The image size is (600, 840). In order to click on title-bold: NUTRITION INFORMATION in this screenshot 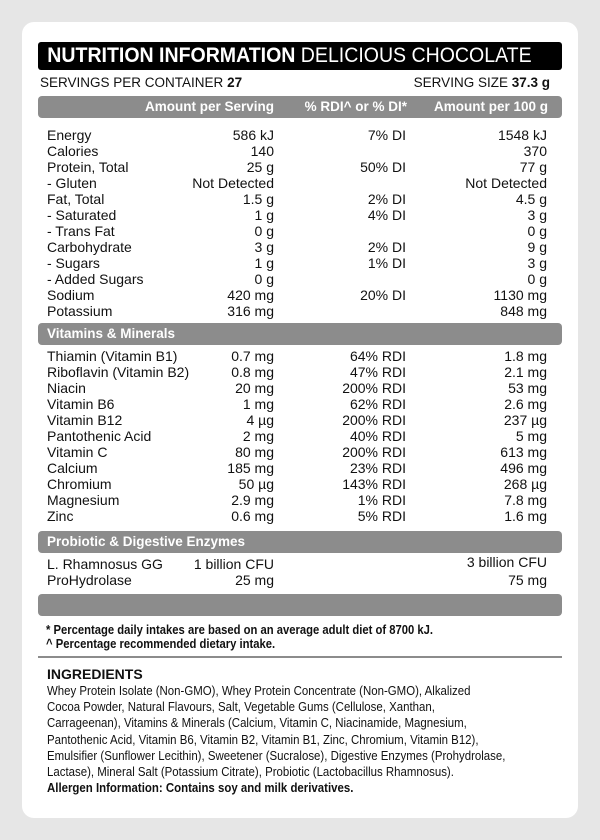, I will do `click(171, 55)`.